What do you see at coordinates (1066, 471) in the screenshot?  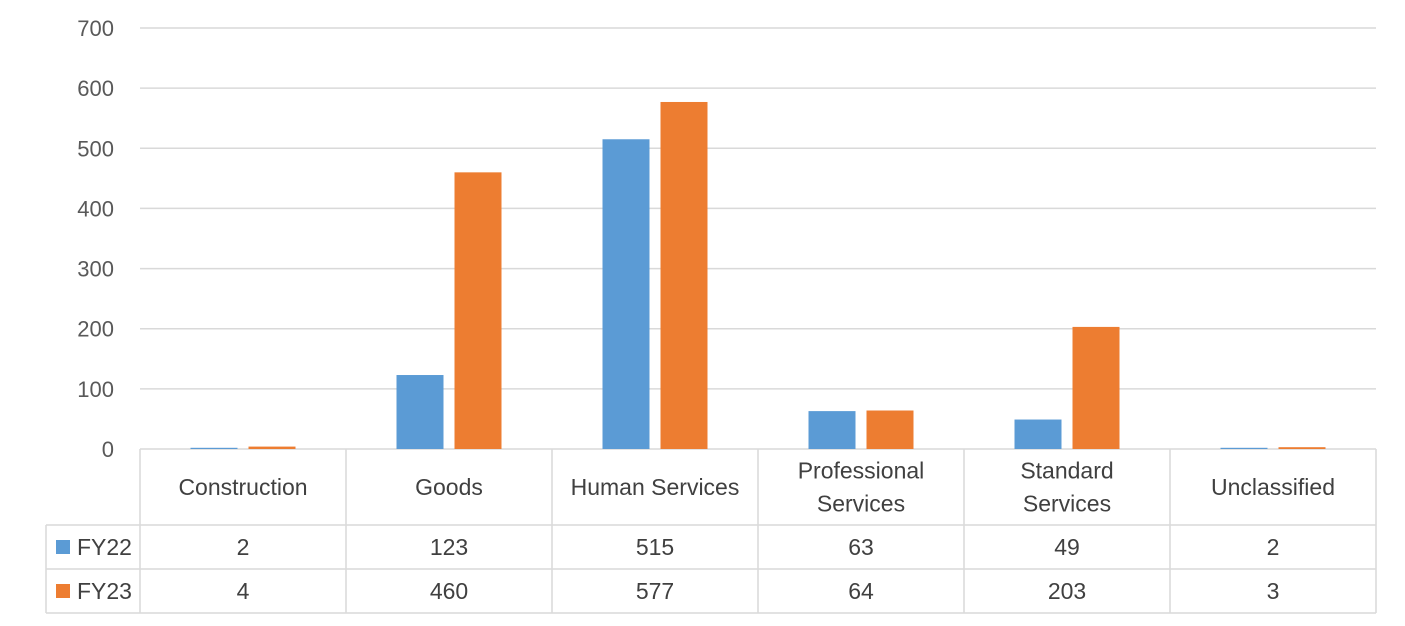 I see `category-label: Standard` at bounding box center [1066, 471].